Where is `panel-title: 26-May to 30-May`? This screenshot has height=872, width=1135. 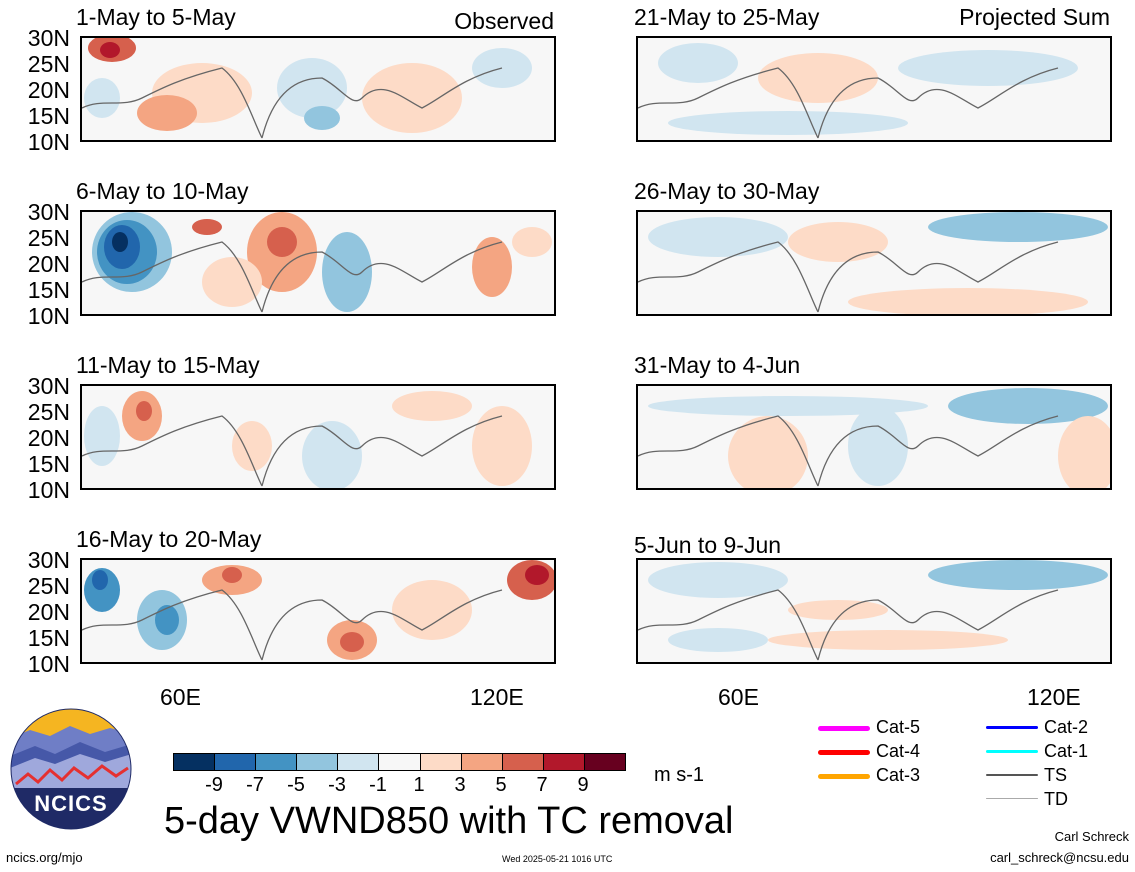
panel-title: 26-May to 30-May is located at coordinates (727, 191).